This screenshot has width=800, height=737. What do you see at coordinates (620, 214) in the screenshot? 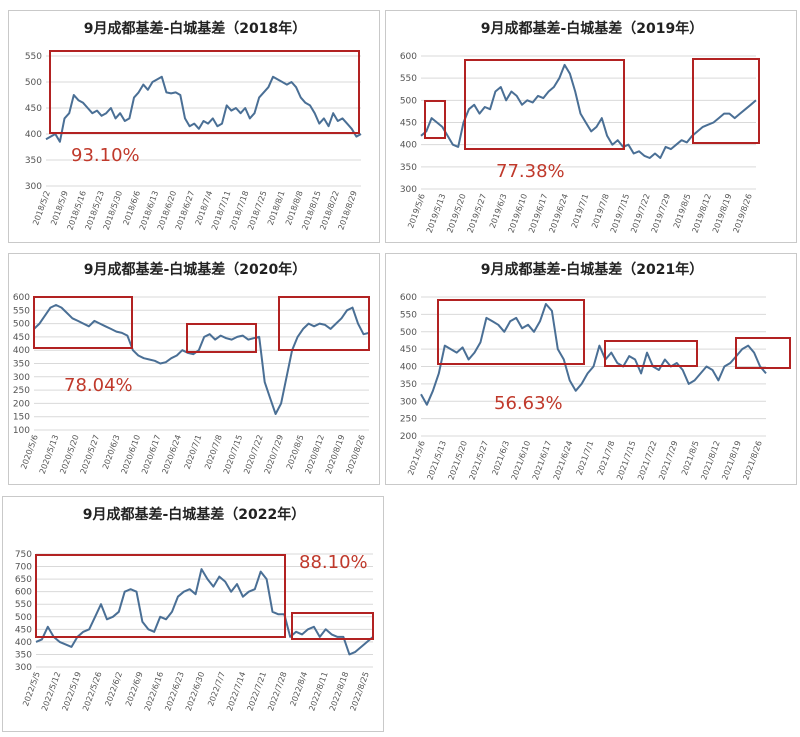
I see `x-tick-label: 2019/7/15` at bounding box center [620, 214].